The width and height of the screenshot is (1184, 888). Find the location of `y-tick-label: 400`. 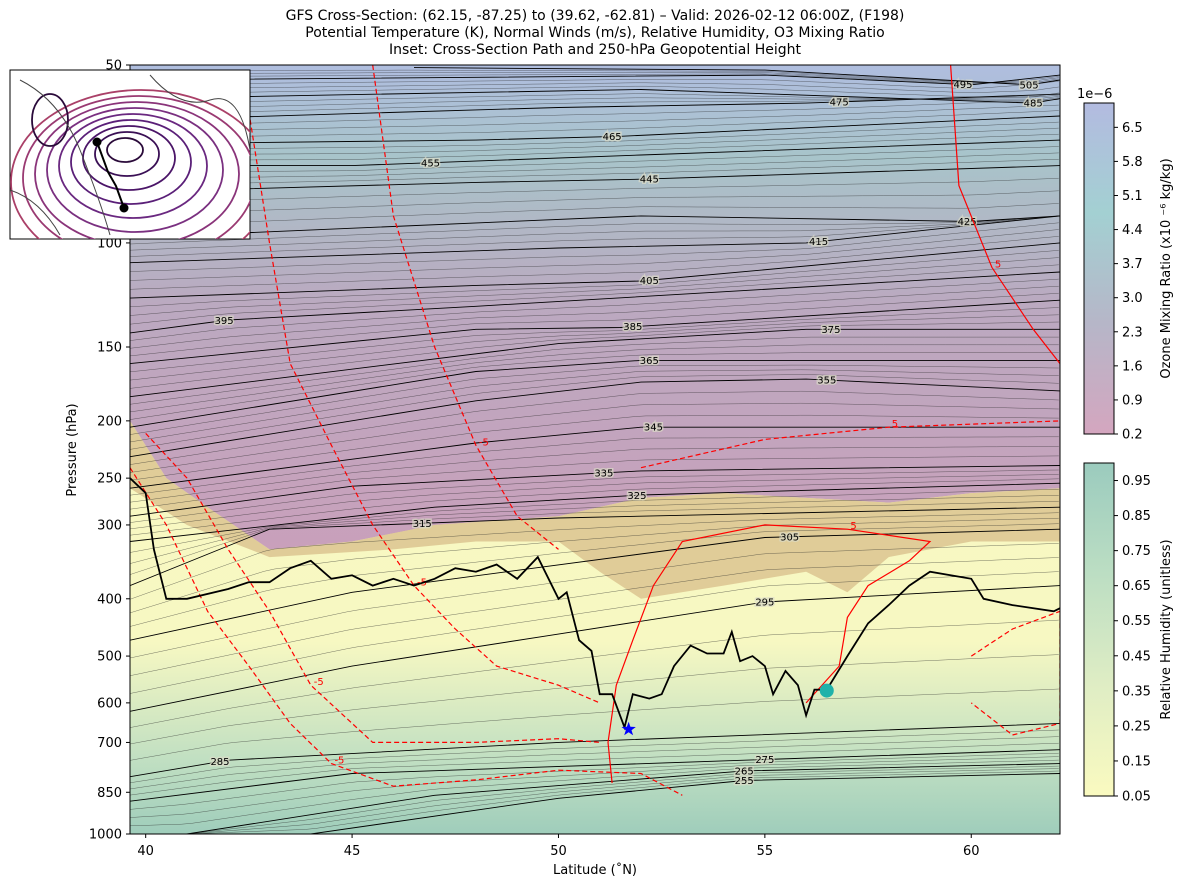

y-tick-label: 400 is located at coordinates (109, 599).